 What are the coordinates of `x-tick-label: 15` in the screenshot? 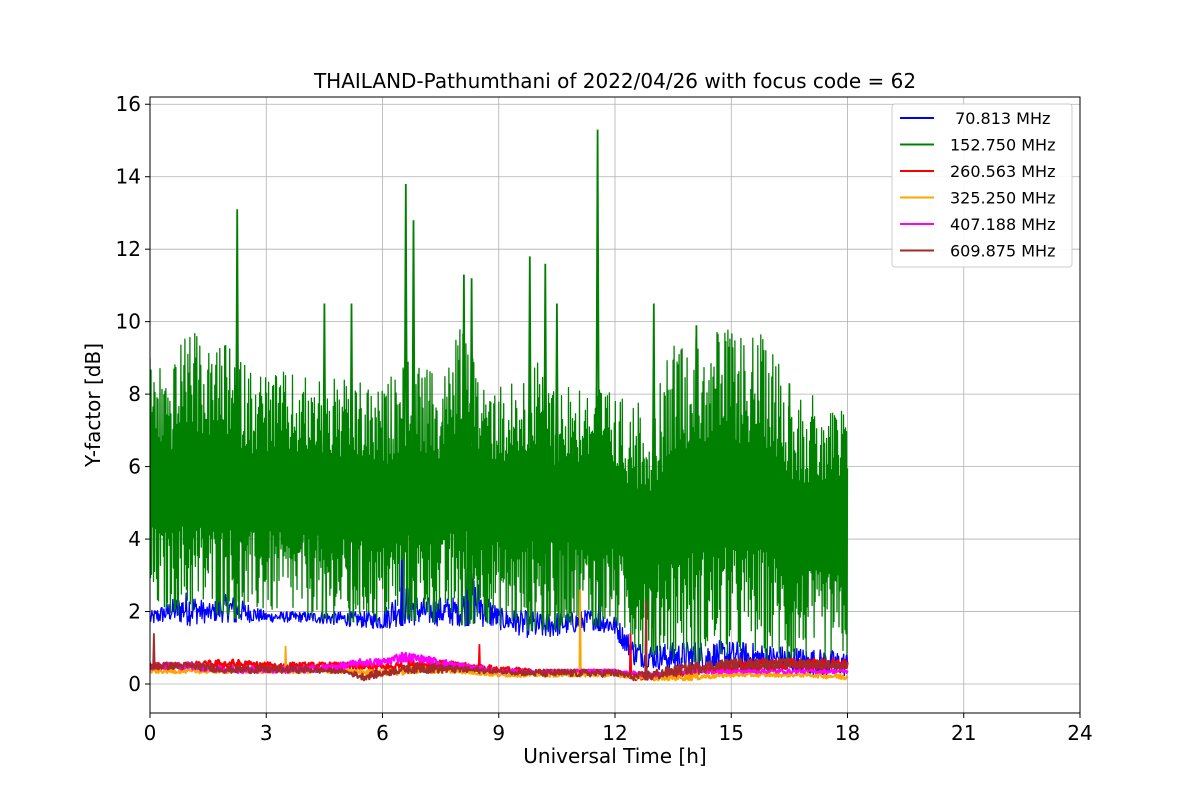 It's located at (731, 733).